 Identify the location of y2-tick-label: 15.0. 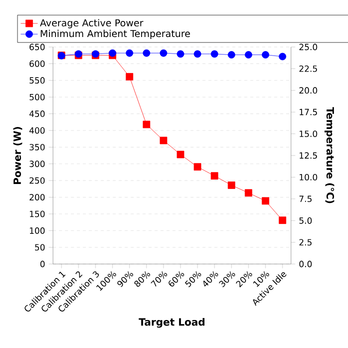
(309, 134).